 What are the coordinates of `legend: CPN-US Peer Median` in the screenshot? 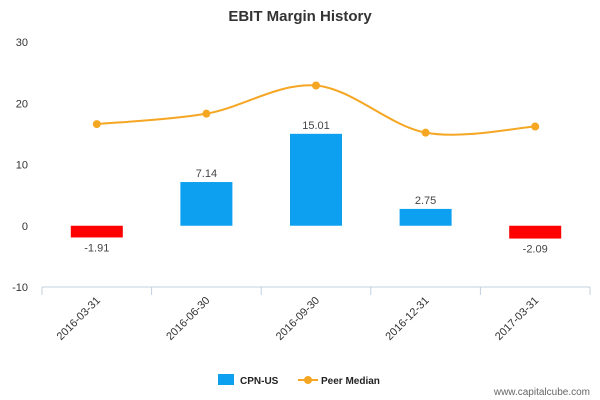 It's located at (299, 380).